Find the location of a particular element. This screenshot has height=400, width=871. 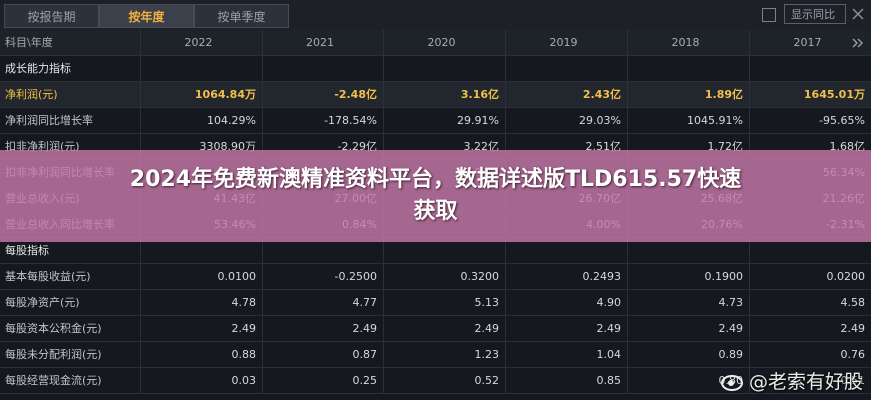

value-cell: 0.76 is located at coordinates (810, 354).